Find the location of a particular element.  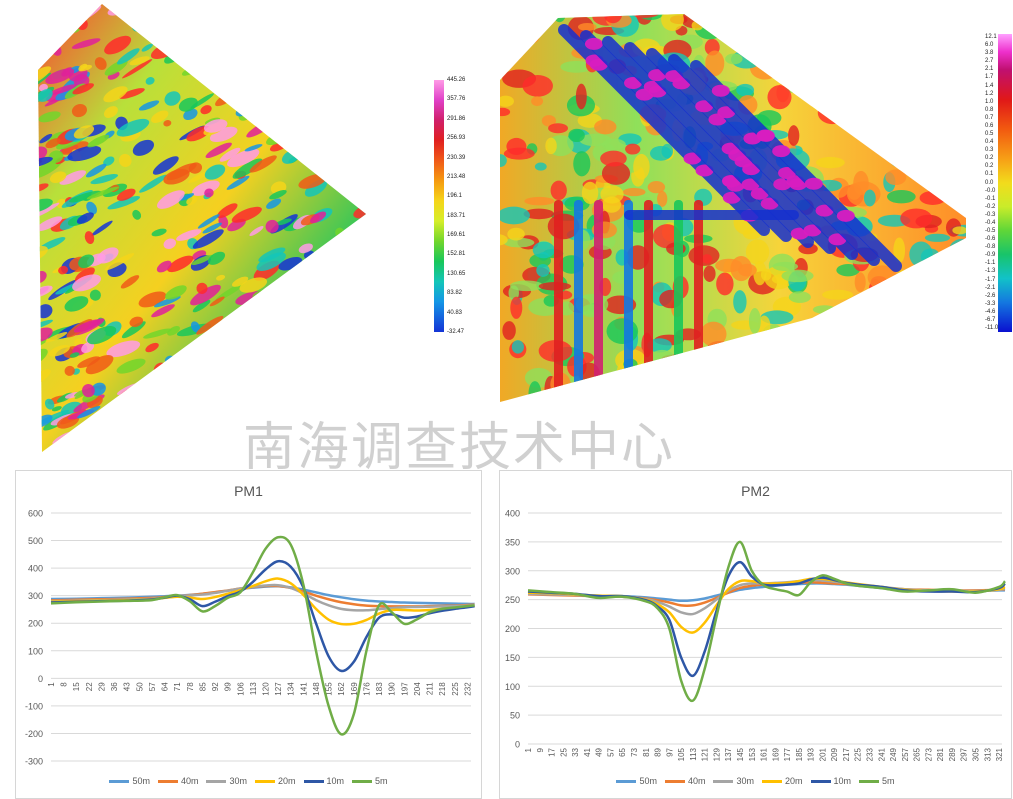

x-tick-label: 145 is located at coordinates (740, 754).